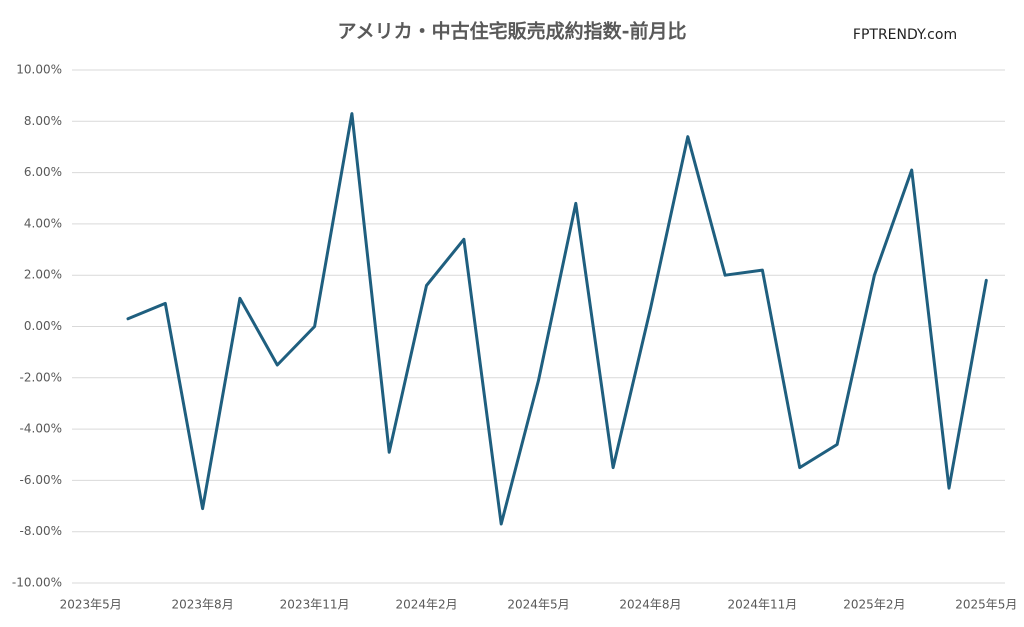  I want to click on y-tick-label: 0.00%, so click(43, 326).